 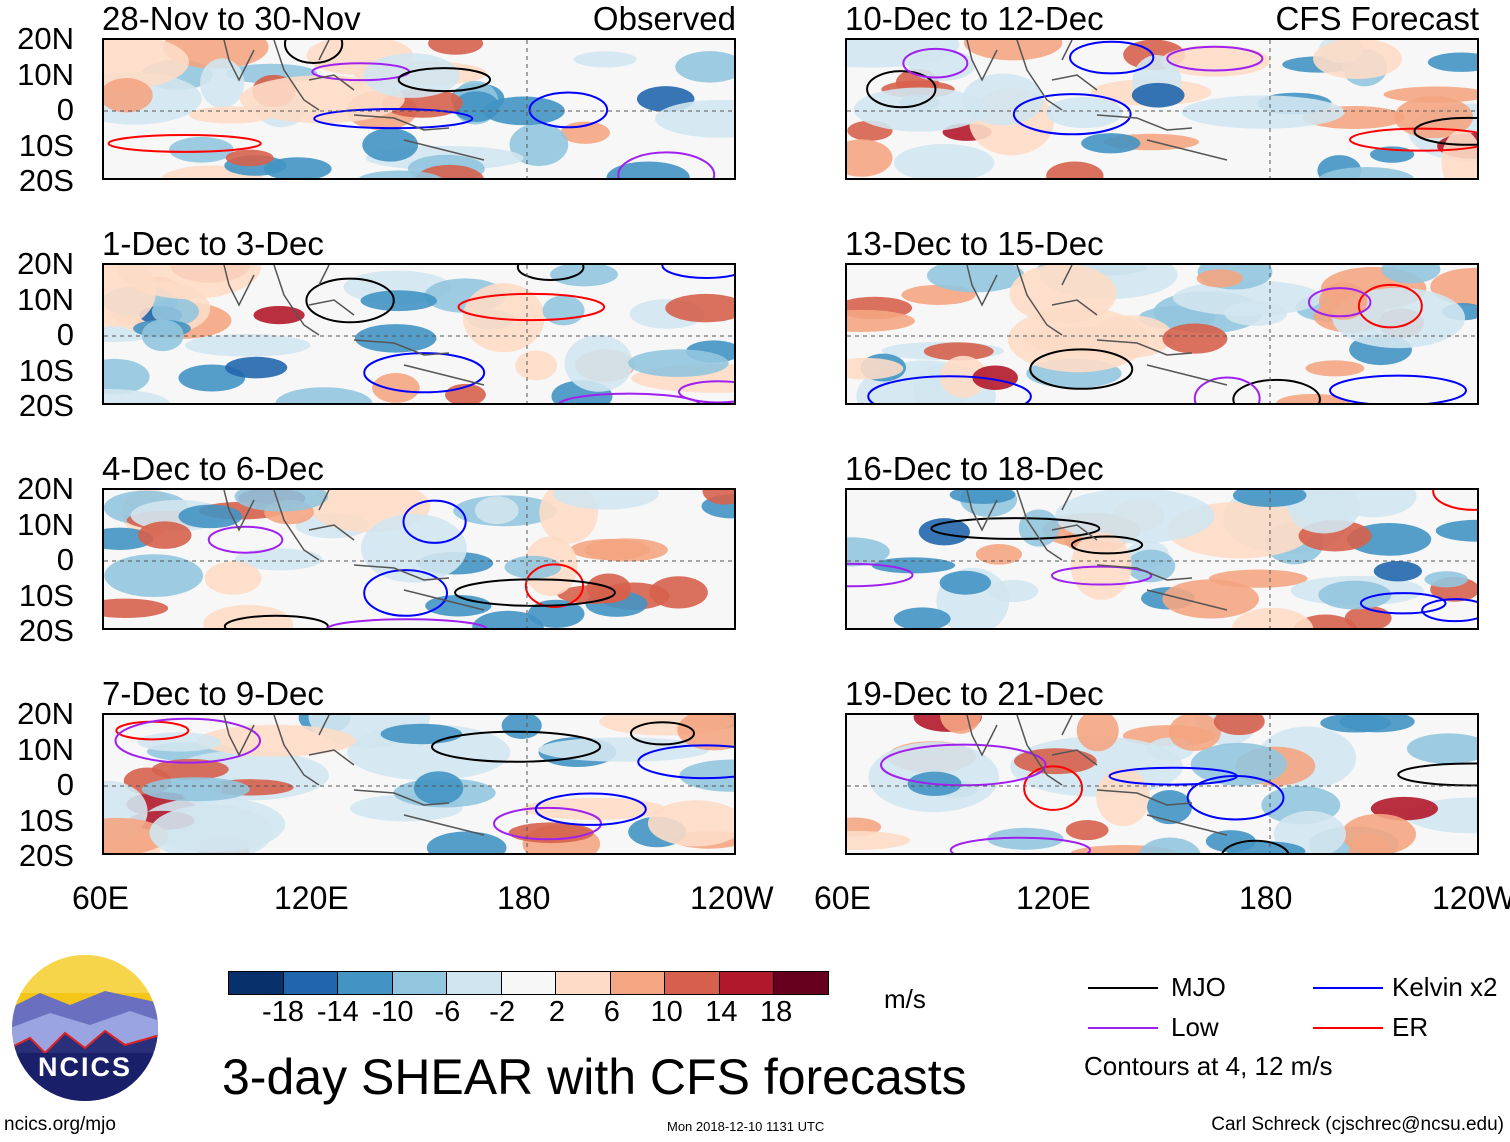 I want to click on colorbar, so click(x=528, y=983).